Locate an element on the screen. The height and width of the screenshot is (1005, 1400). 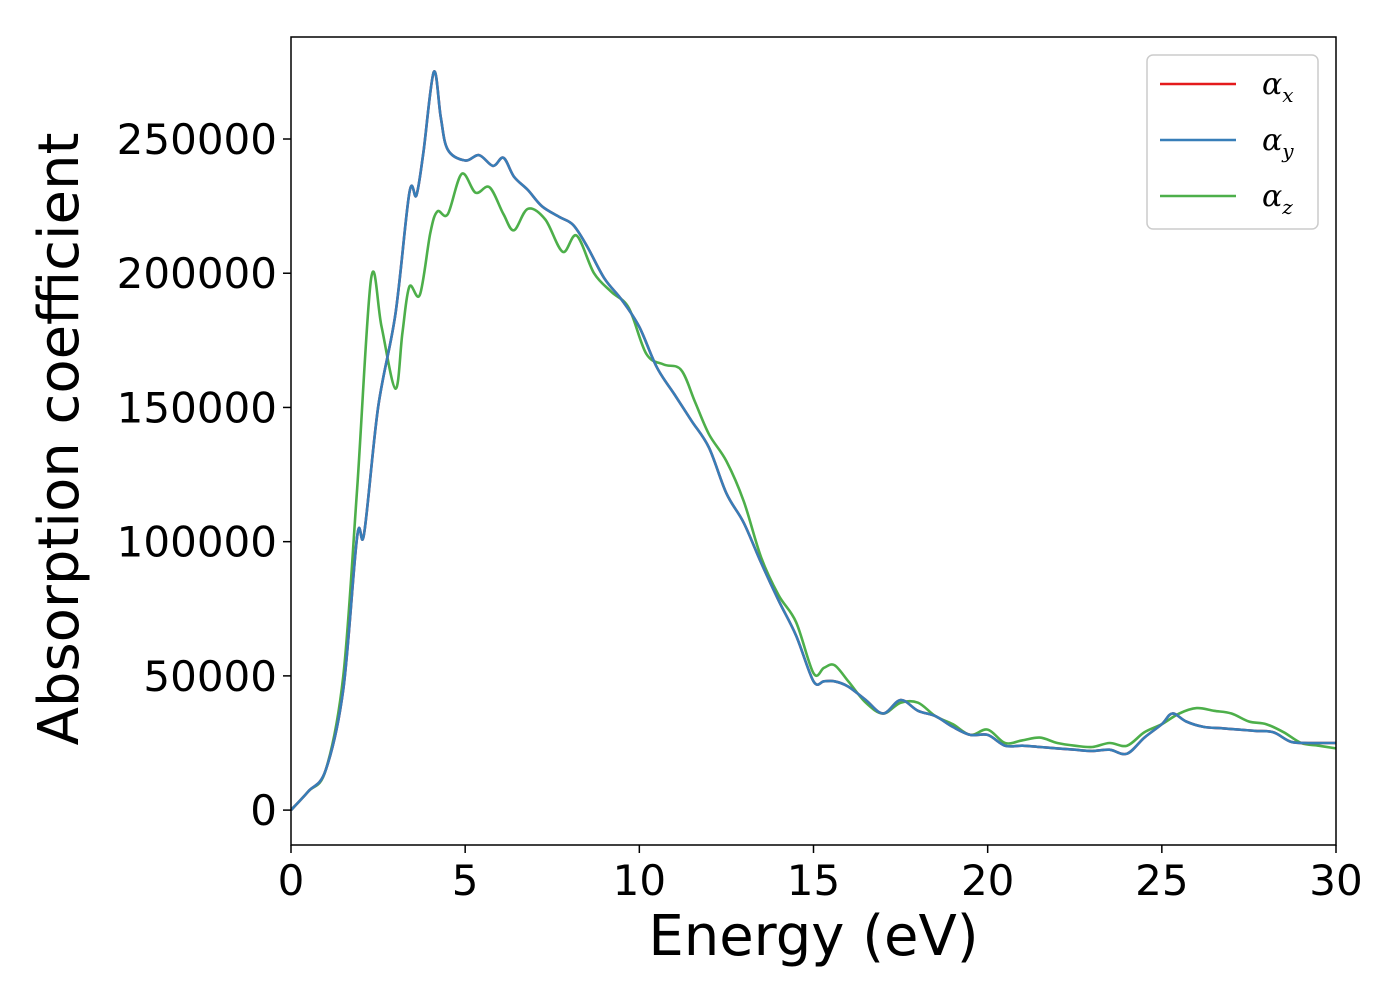
legend-item-x: αx is located at coordinates (1227, 87).